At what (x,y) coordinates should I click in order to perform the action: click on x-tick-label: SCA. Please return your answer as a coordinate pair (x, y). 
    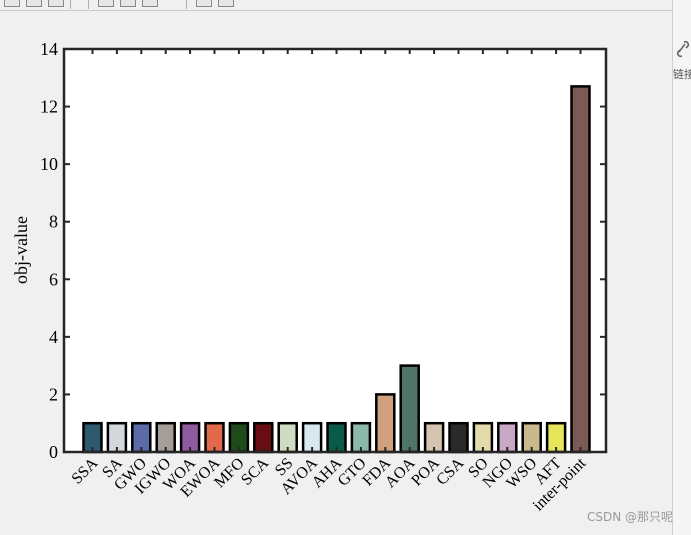
    Looking at the image, I should click on (255, 471).